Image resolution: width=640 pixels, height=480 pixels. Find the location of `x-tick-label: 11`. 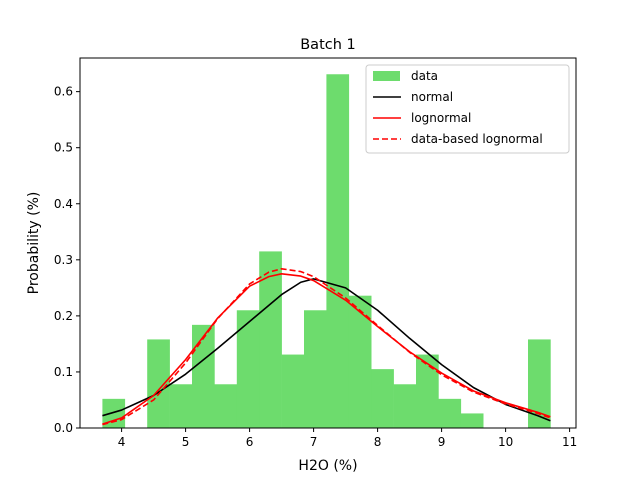

x-tick-label: 11 is located at coordinates (569, 442).